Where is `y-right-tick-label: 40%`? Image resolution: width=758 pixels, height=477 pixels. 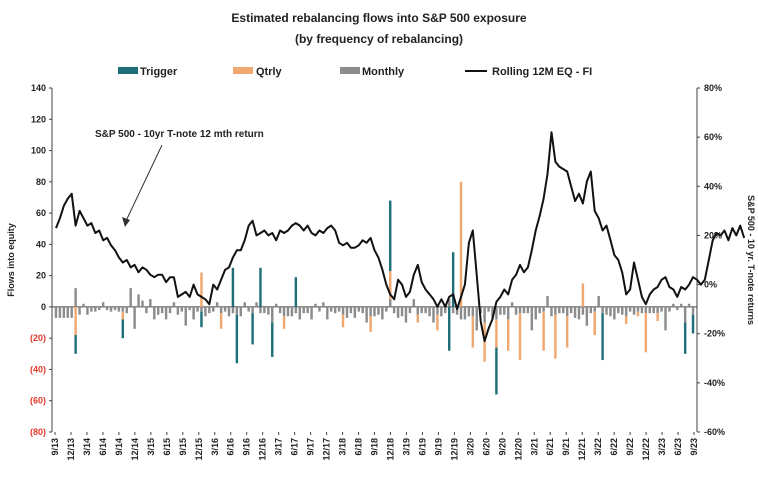 y-right-tick-label: 40% is located at coordinates (713, 186).